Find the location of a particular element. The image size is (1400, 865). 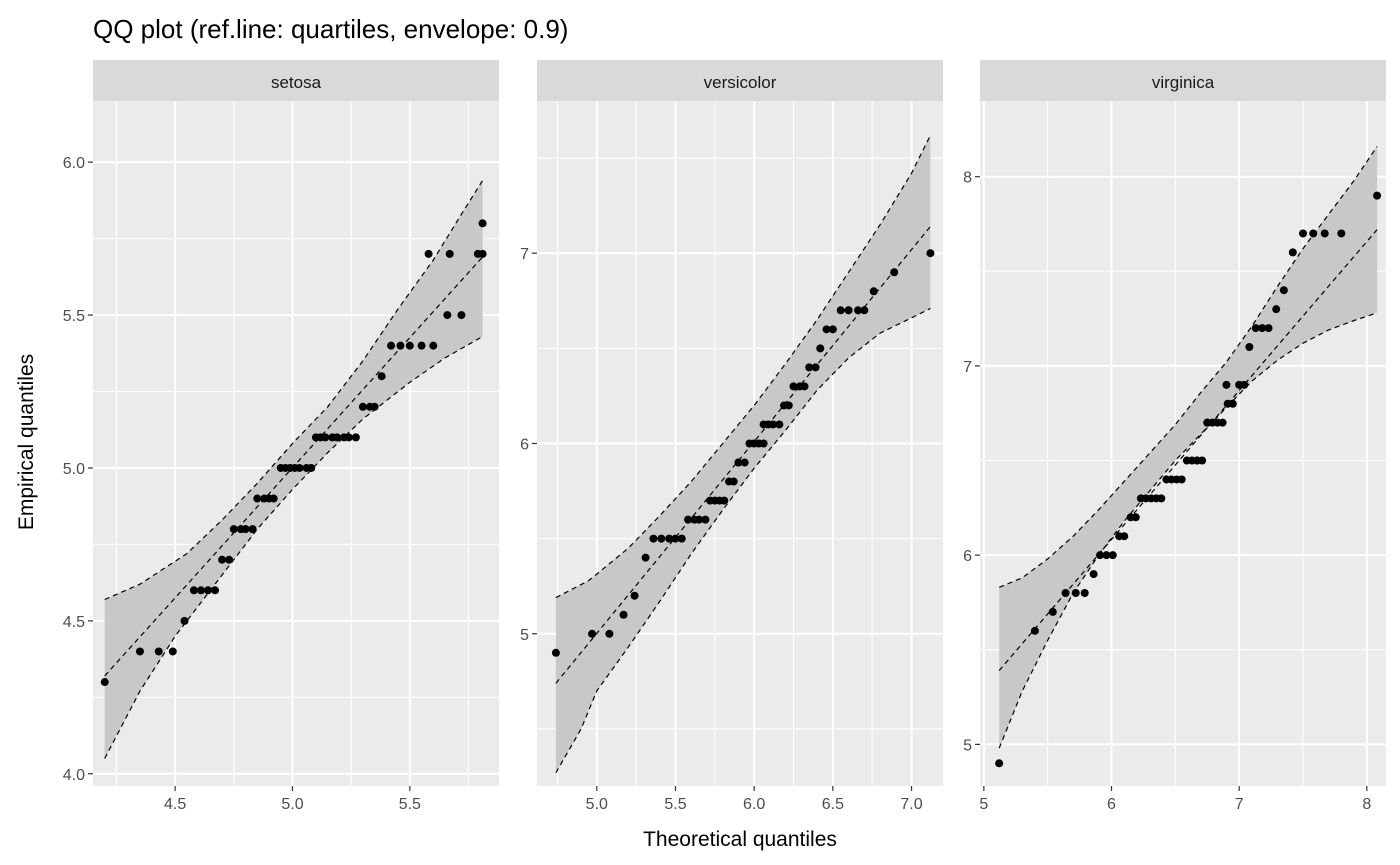

x-tick-label: 6 is located at coordinates (1111, 804).